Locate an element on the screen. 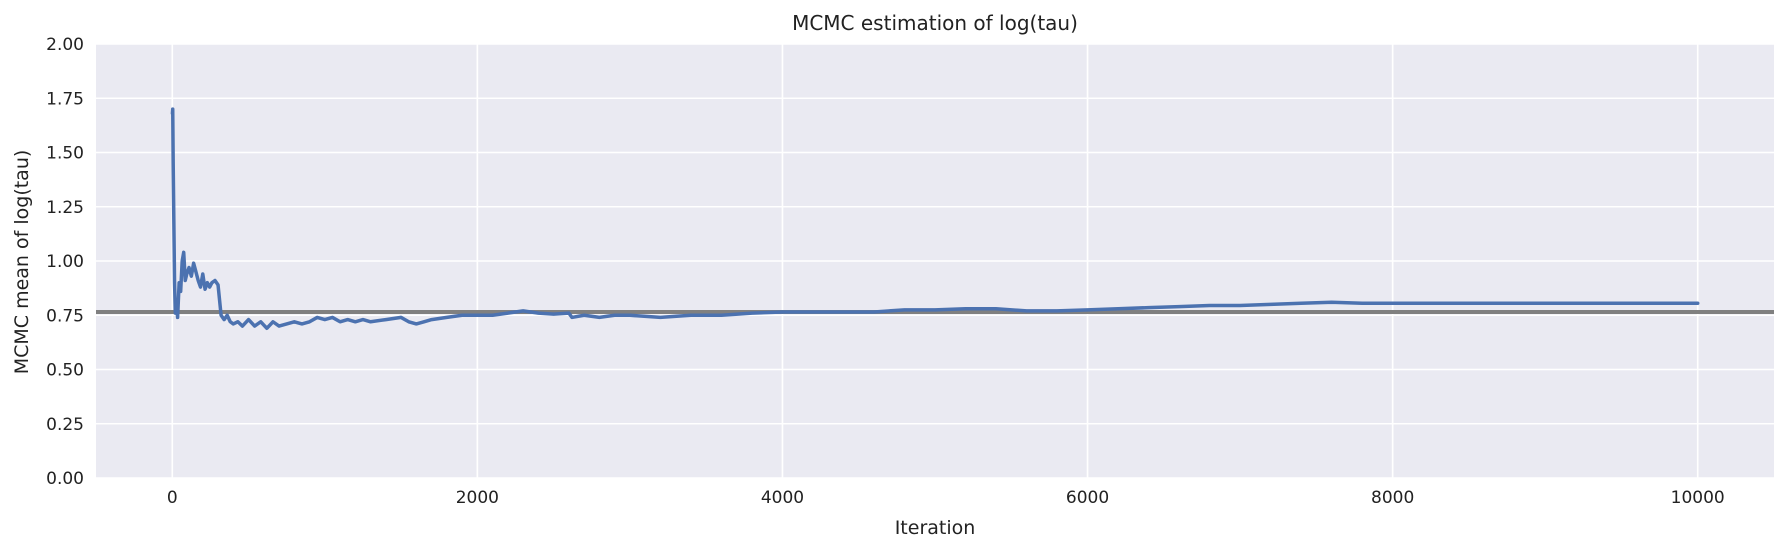 Image resolution: width=1784 pixels, height=559 pixels. y-tick-label: 0.75 is located at coordinates (65, 316).